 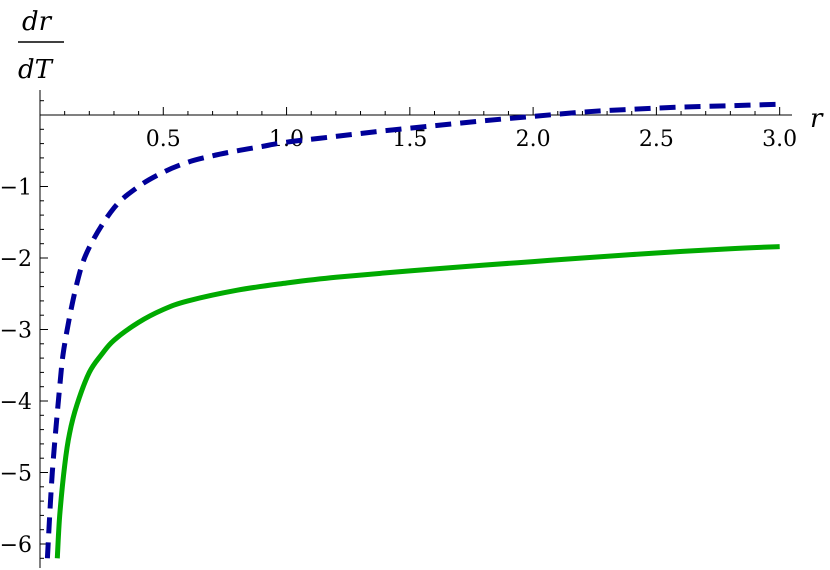 I want to click on y-tick-label: −6, so click(x=16, y=545).